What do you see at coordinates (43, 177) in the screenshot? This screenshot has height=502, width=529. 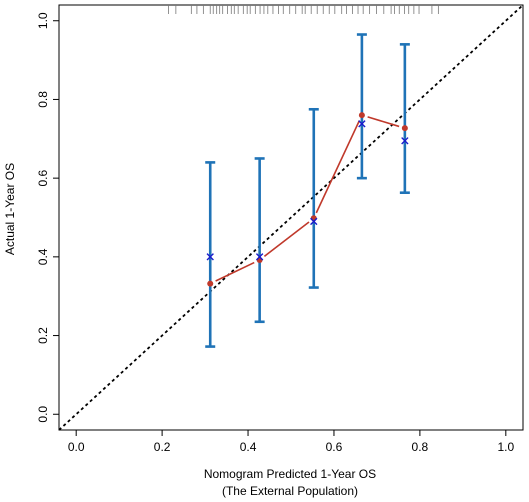 I see `y-tick-label: 0.6` at bounding box center [43, 177].